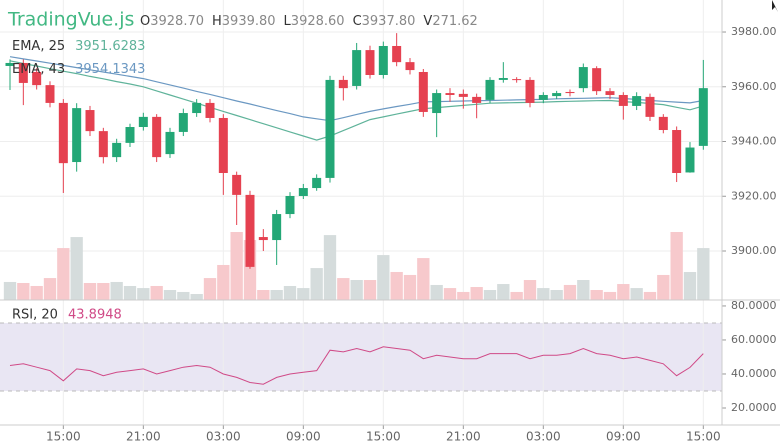 The height and width of the screenshot is (446, 780). Describe the element at coordinates (318, 21) in the screenshot. I see `legend-value: 3928.60` at that location.